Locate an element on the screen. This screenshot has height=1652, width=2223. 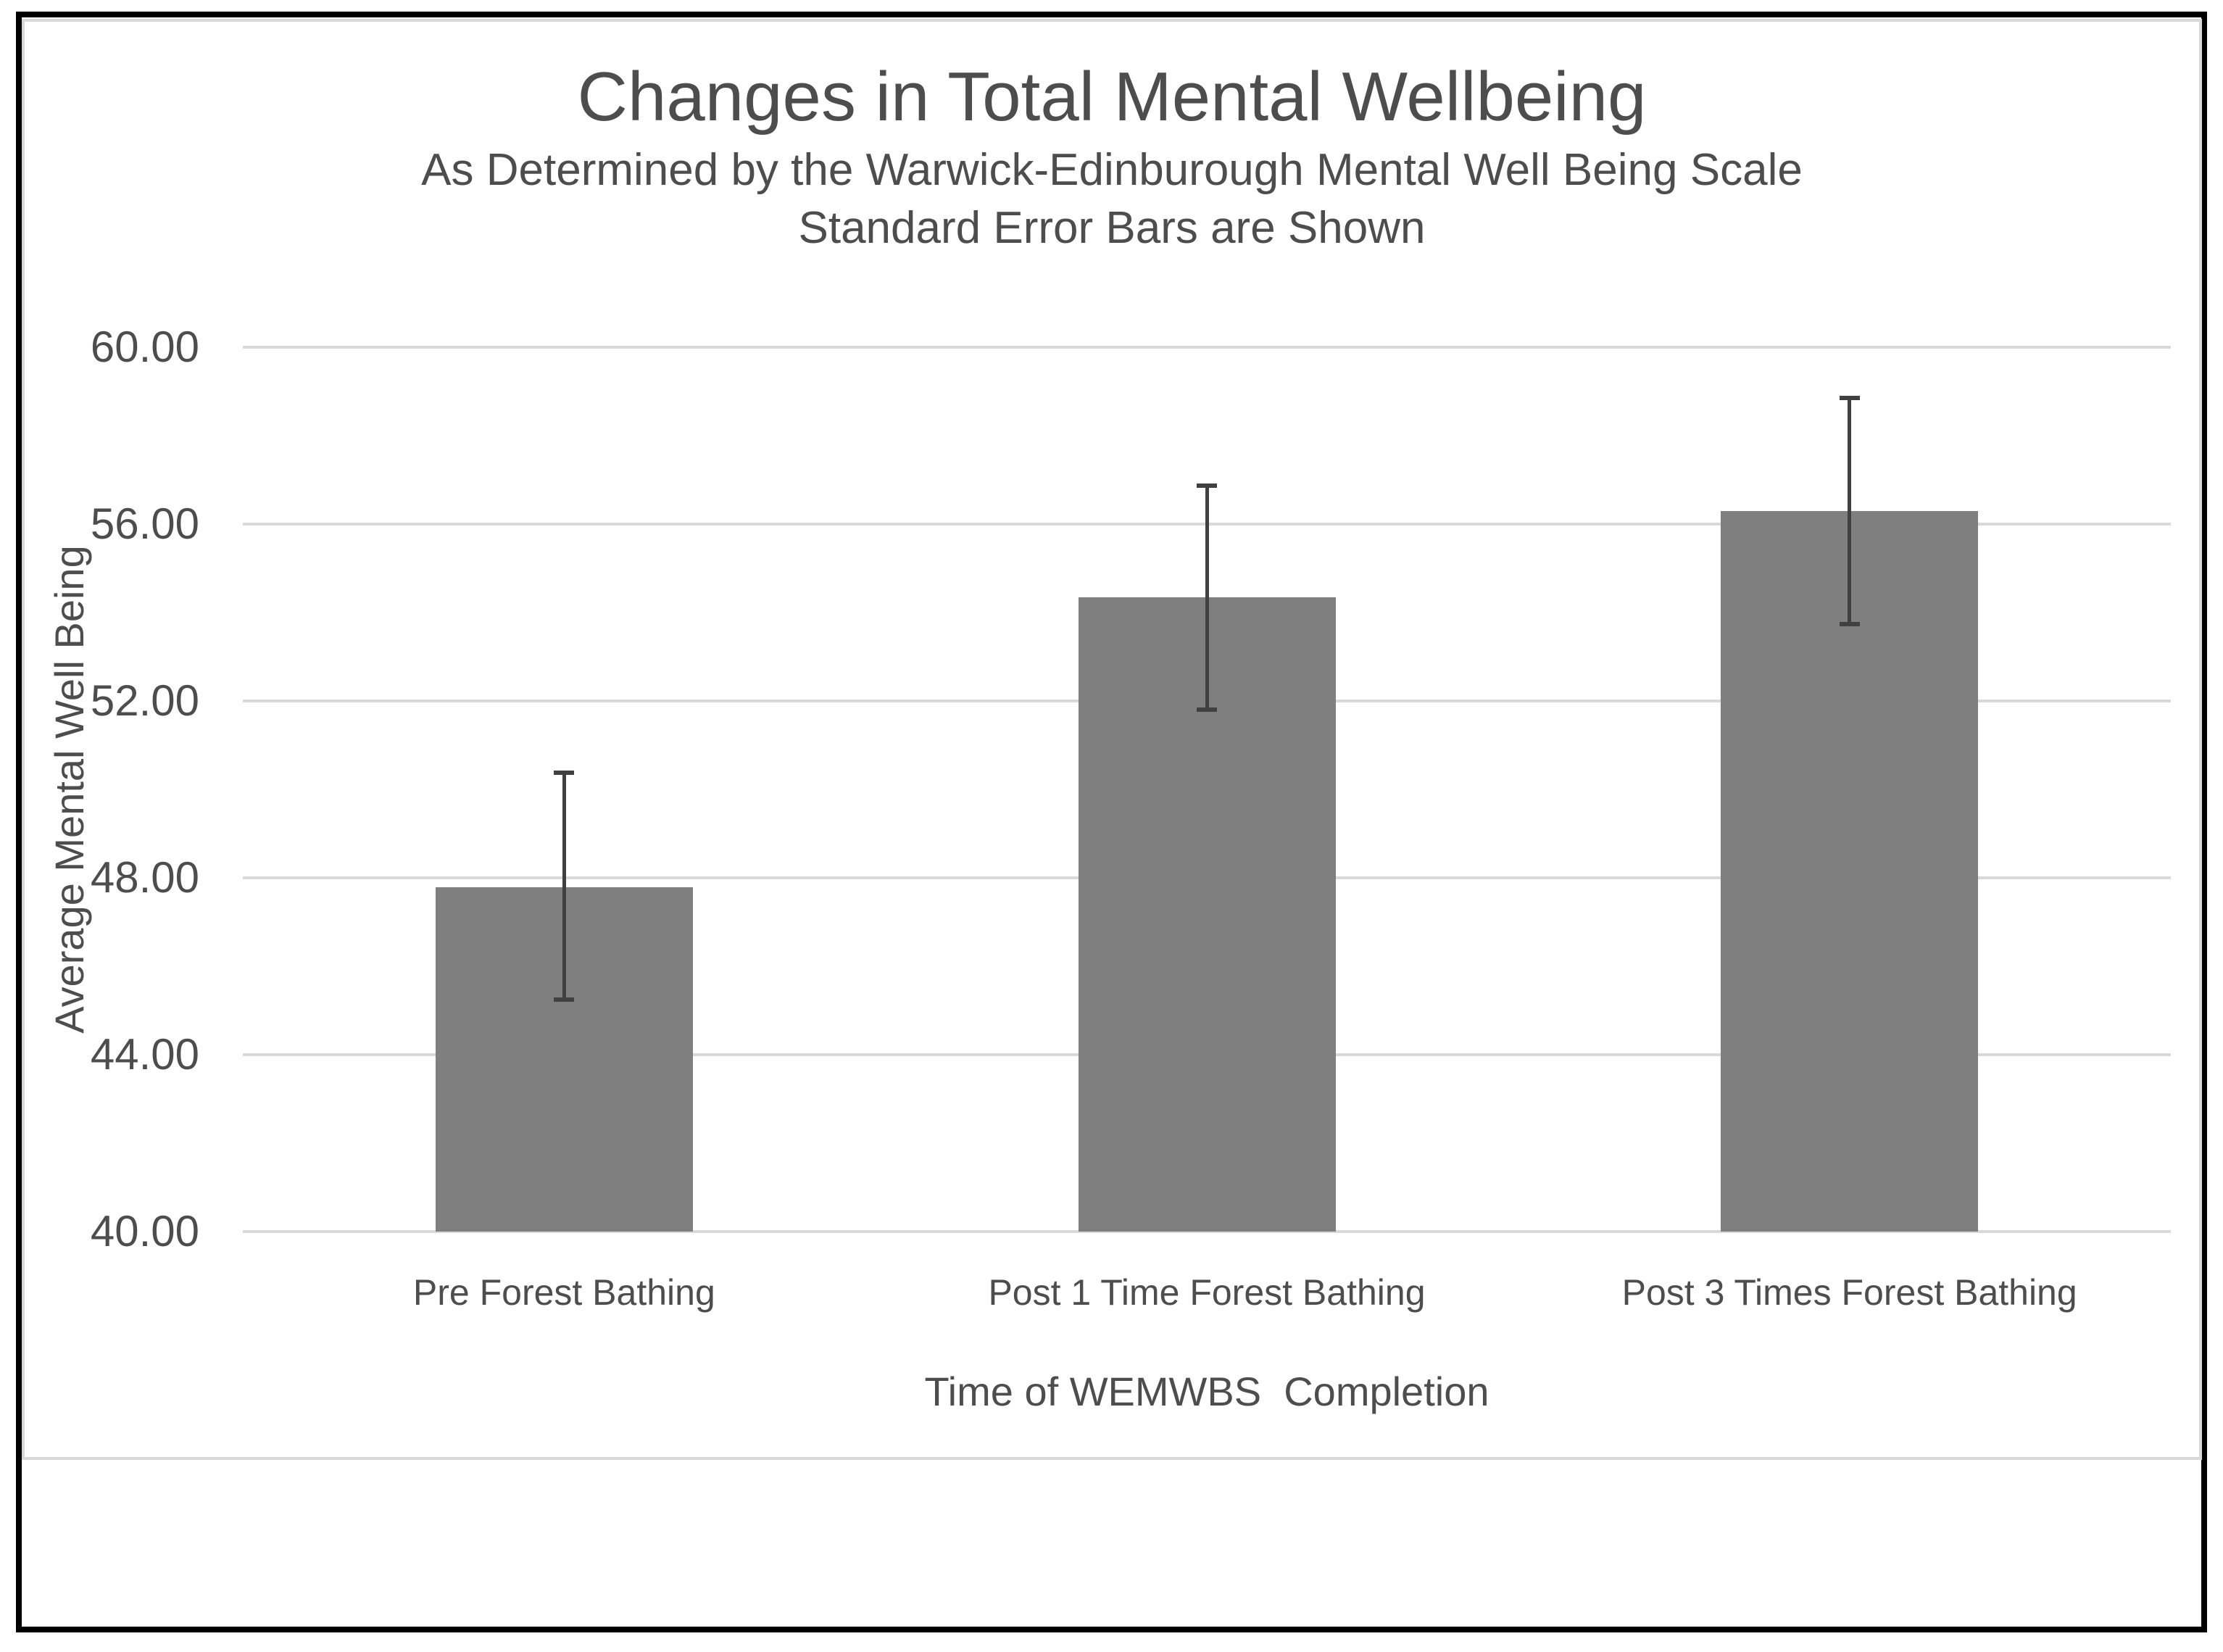
y-axis-title: Average Mental Well Being is located at coordinates (69, 789).